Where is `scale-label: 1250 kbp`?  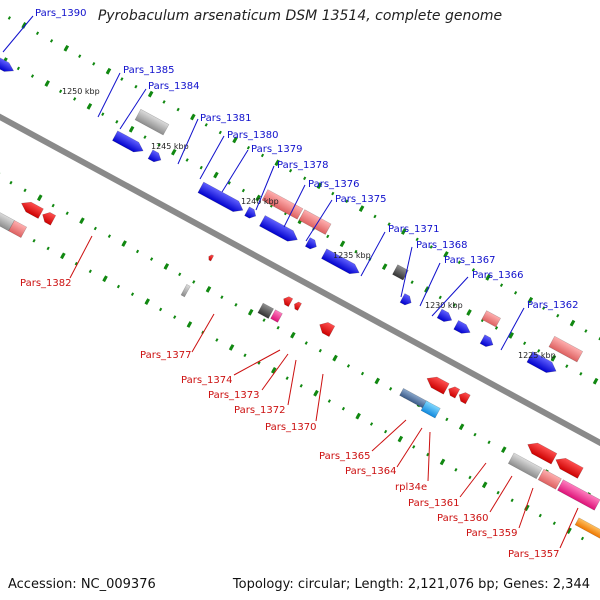
scale-label: 1250 kbp is located at coordinates (81, 91).